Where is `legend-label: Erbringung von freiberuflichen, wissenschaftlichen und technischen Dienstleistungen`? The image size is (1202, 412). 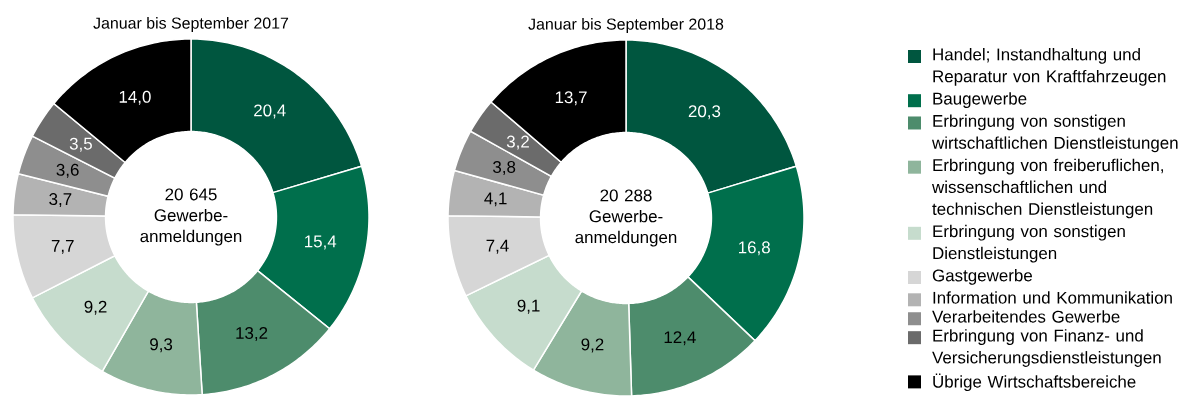 legend-label: Erbringung von freiberuflichen, wissenschaftlichen und technischen Dienstleistungen is located at coordinates (1047, 188).